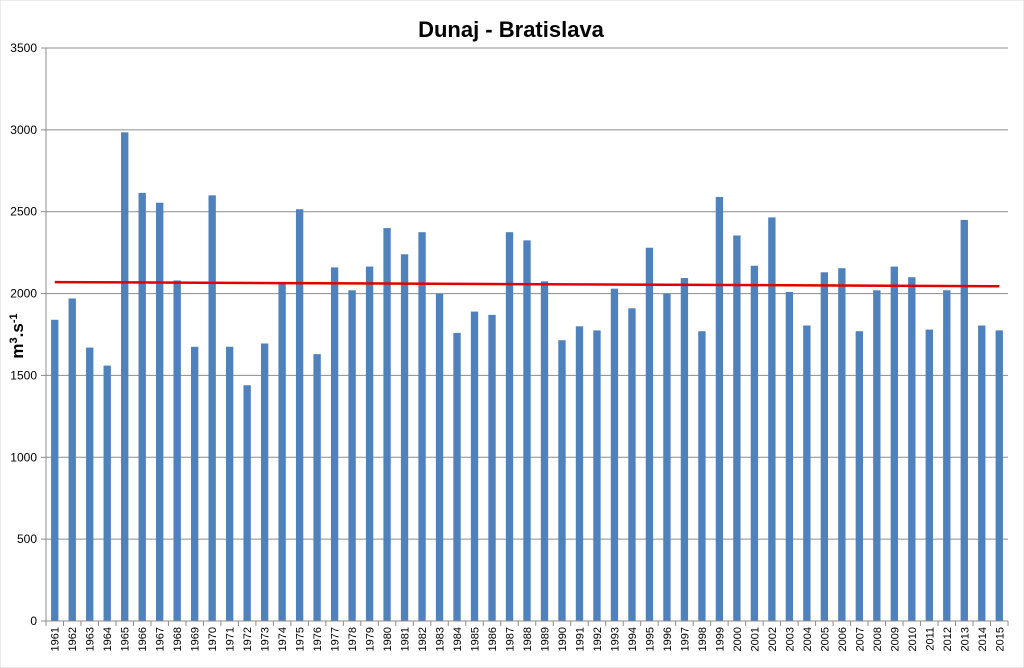 This screenshot has width=1024, height=668. I want to click on x-tick-label: 1983, so click(441, 639).